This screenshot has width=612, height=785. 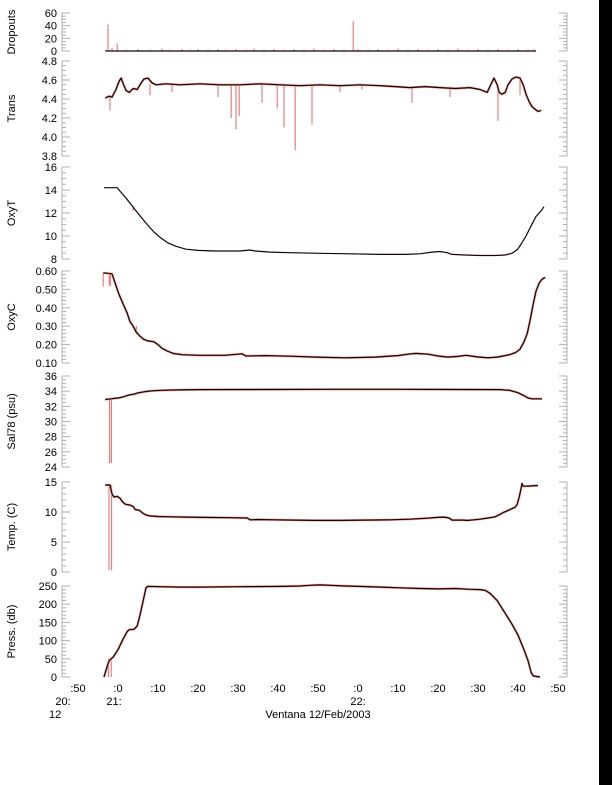 What do you see at coordinates (12, 632) in the screenshot?
I see `y-axis-title: Press. (db)` at bounding box center [12, 632].